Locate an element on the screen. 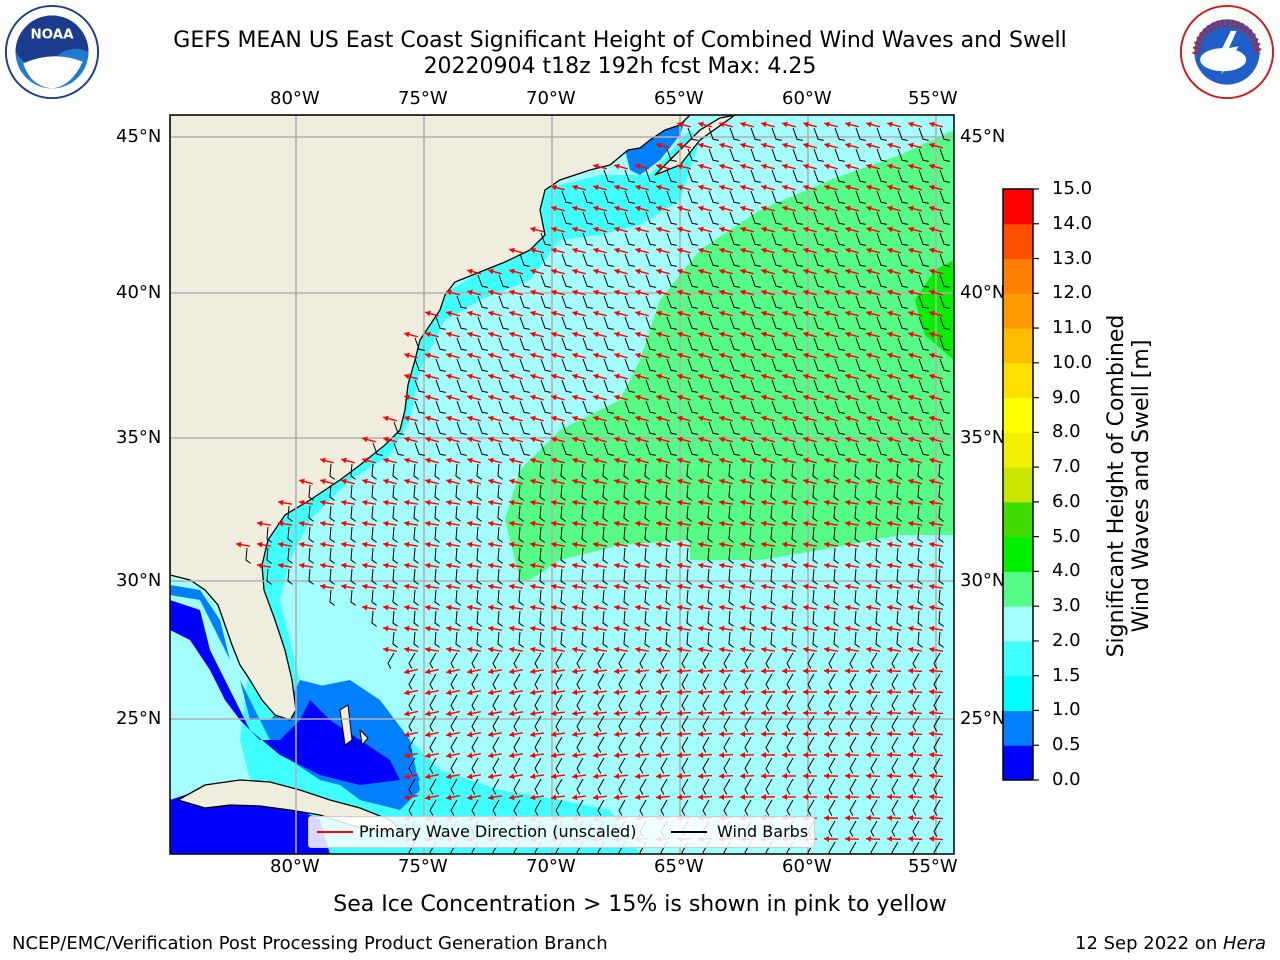  wind-barb-legend-swatch is located at coordinates (689, 832).